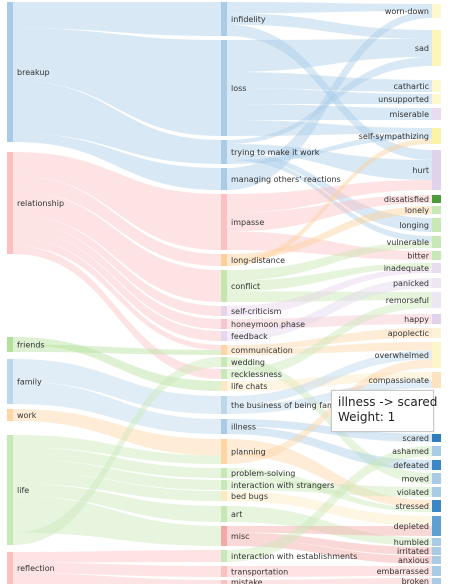  What do you see at coordinates (436, 300) in the screenshot?
I see `node-remorseful` at bounding box center [436, 300].